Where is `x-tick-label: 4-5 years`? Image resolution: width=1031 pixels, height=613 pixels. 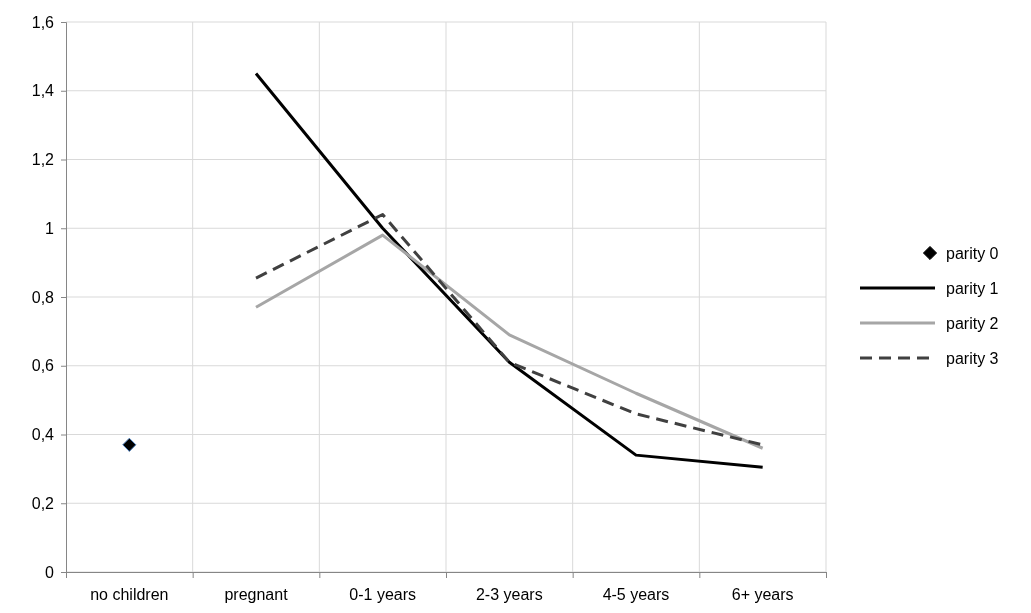
x-tick-label: 4-5 years is located at coordinates (636, 594).